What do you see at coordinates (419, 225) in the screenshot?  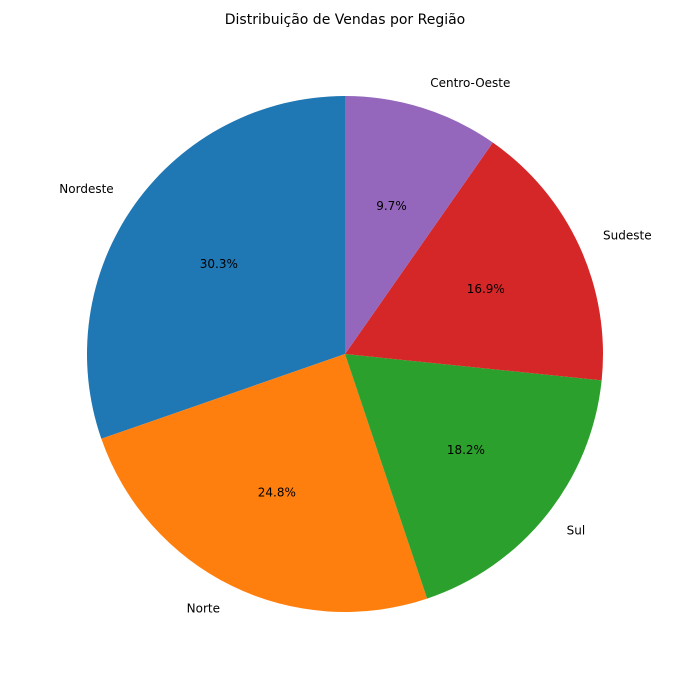 I see `pie-slice-centro-oeste` at bounding box center [419, 225].